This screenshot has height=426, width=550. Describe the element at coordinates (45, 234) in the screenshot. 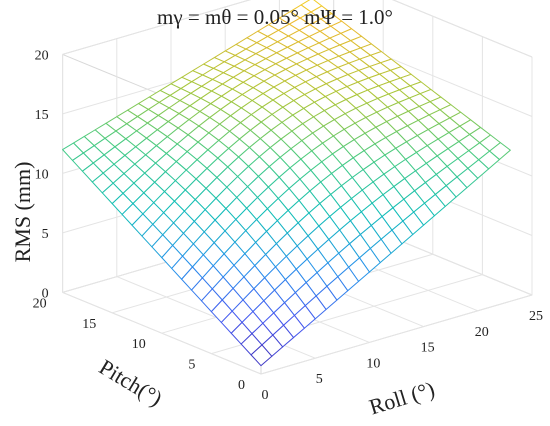

I see `z-tick-label: 5` at that location.